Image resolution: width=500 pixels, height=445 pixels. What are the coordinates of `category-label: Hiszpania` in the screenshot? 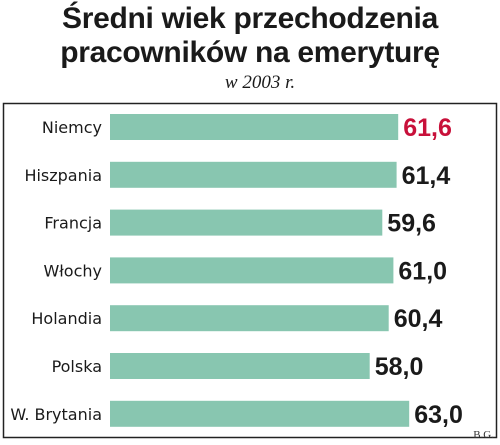 It's located at (63, 175).